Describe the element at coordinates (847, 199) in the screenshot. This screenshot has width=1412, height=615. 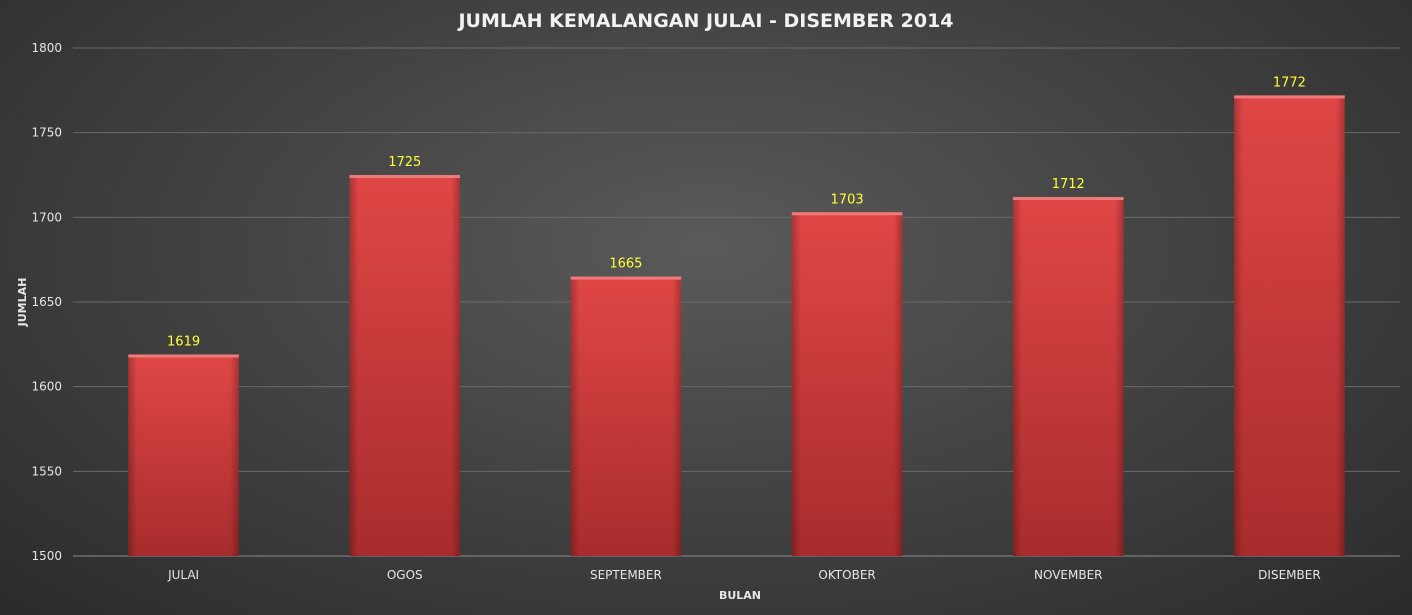
I see `data-label: 1703` at that location.